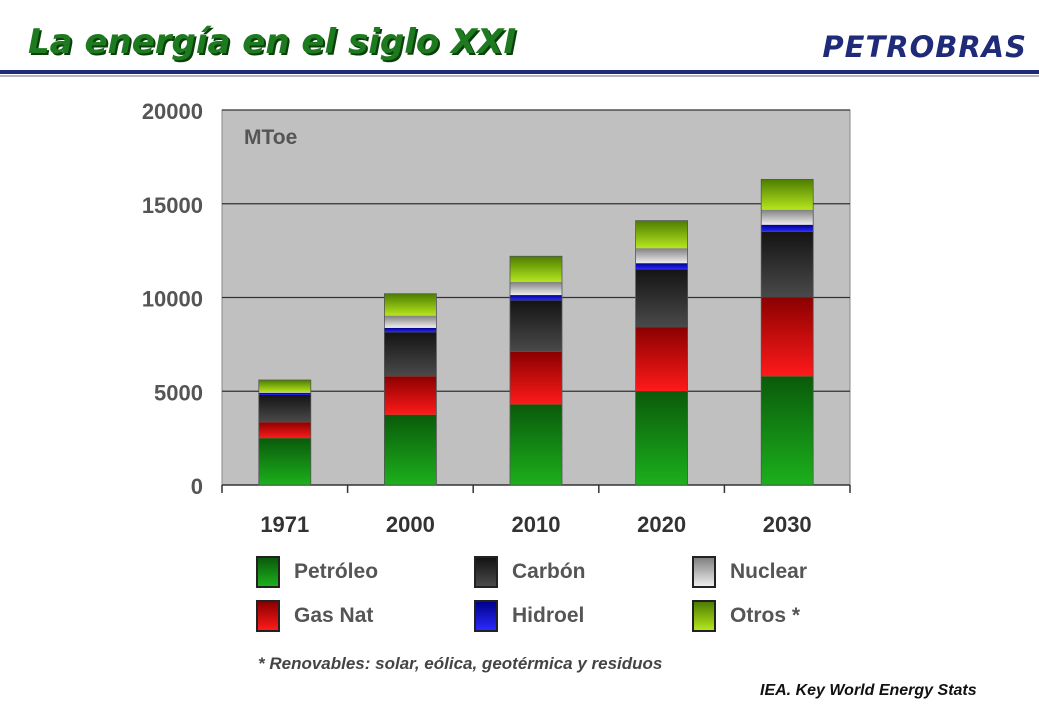 This screenshot has width=1039, height=720. I want to click on x-tick-label: 2020, so click(661, 524).